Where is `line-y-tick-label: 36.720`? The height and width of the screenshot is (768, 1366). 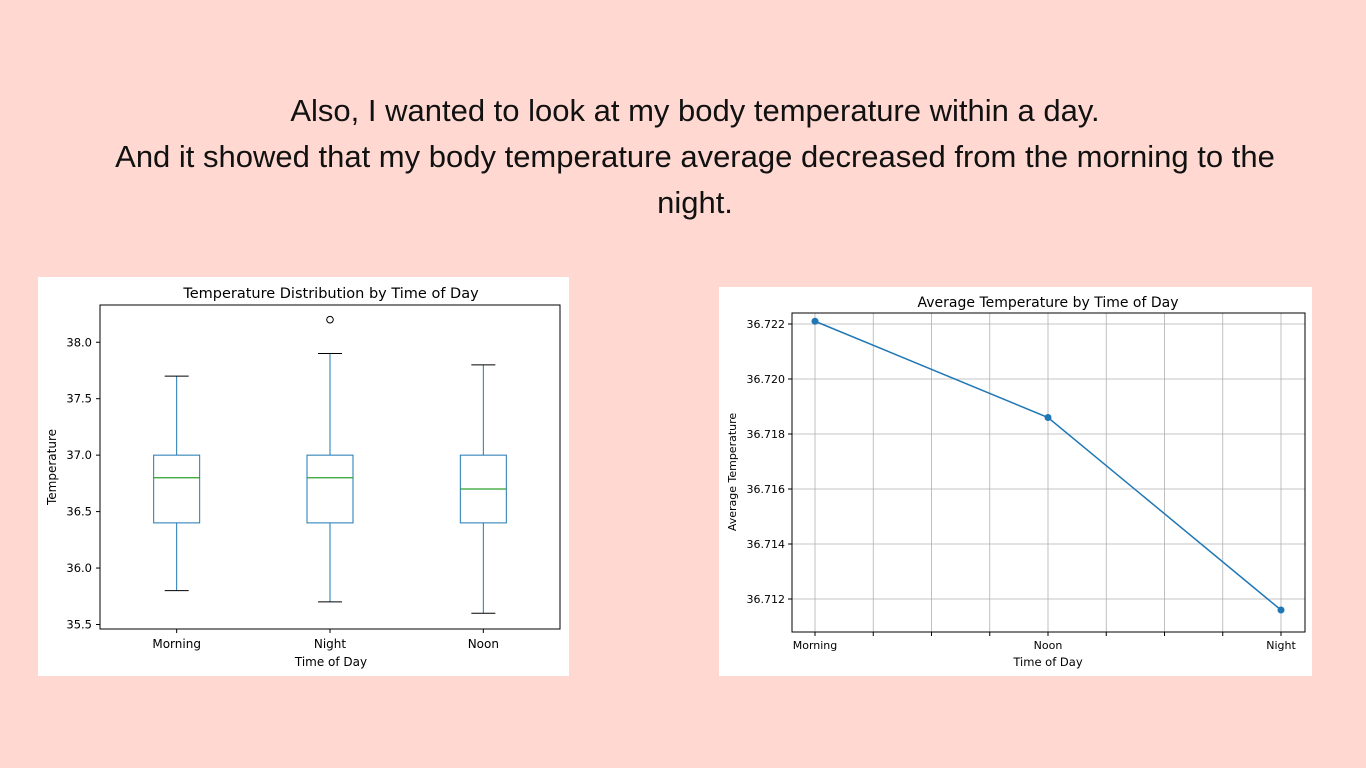
line-y-tick-label: 36.720 is located at coordinates (766, 379).